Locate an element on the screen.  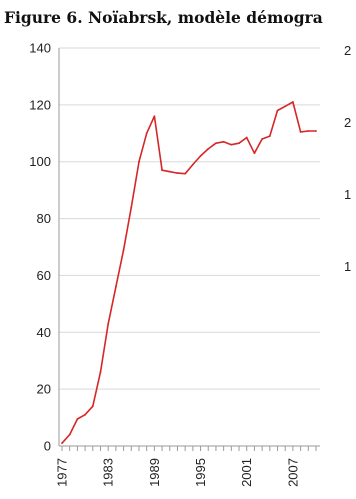
x-tick-label: 1983 is located at coordinates (108, 472).